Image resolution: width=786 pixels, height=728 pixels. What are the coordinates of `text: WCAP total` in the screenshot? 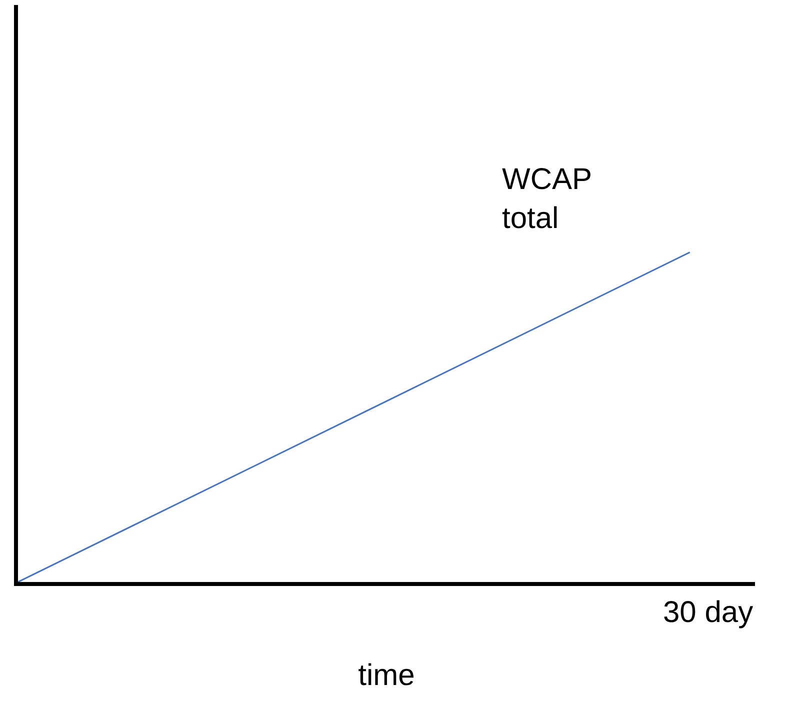 It's located at (547, 199).